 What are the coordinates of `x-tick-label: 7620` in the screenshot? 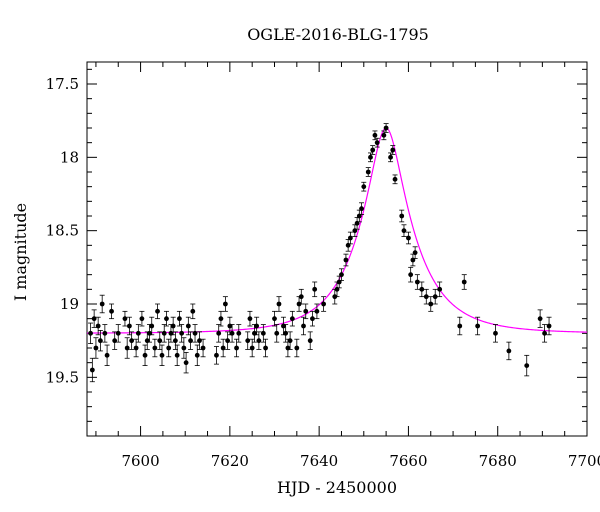 It's located at (230, 461).